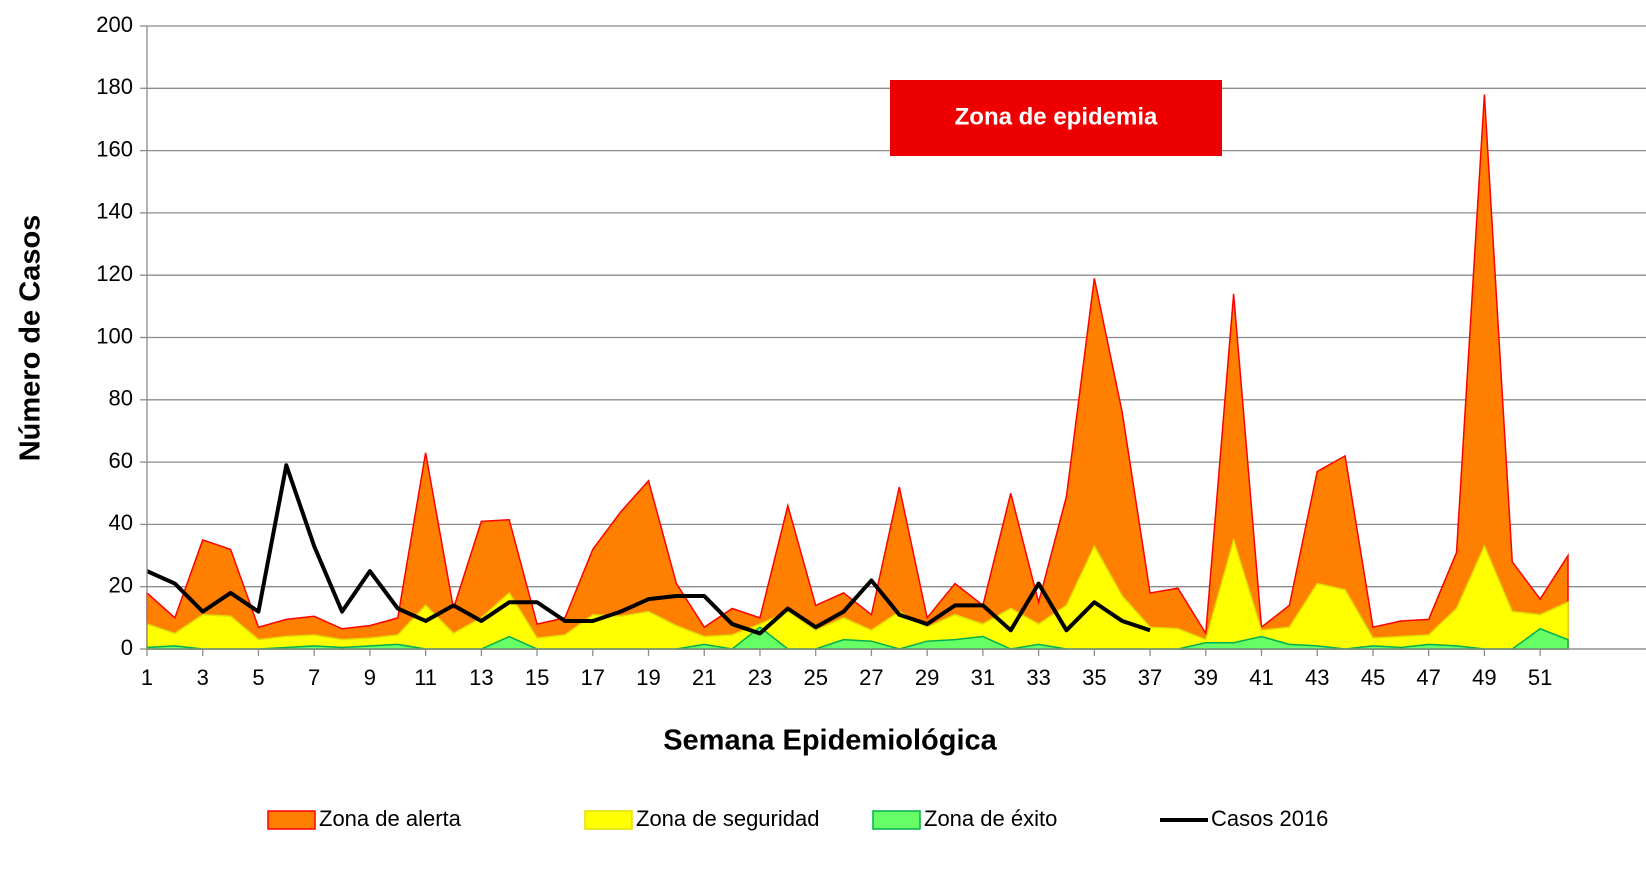 The height and width of the screenshot is (876, 1646). I want to click on y-tick-label: 0, so click(127, 647).